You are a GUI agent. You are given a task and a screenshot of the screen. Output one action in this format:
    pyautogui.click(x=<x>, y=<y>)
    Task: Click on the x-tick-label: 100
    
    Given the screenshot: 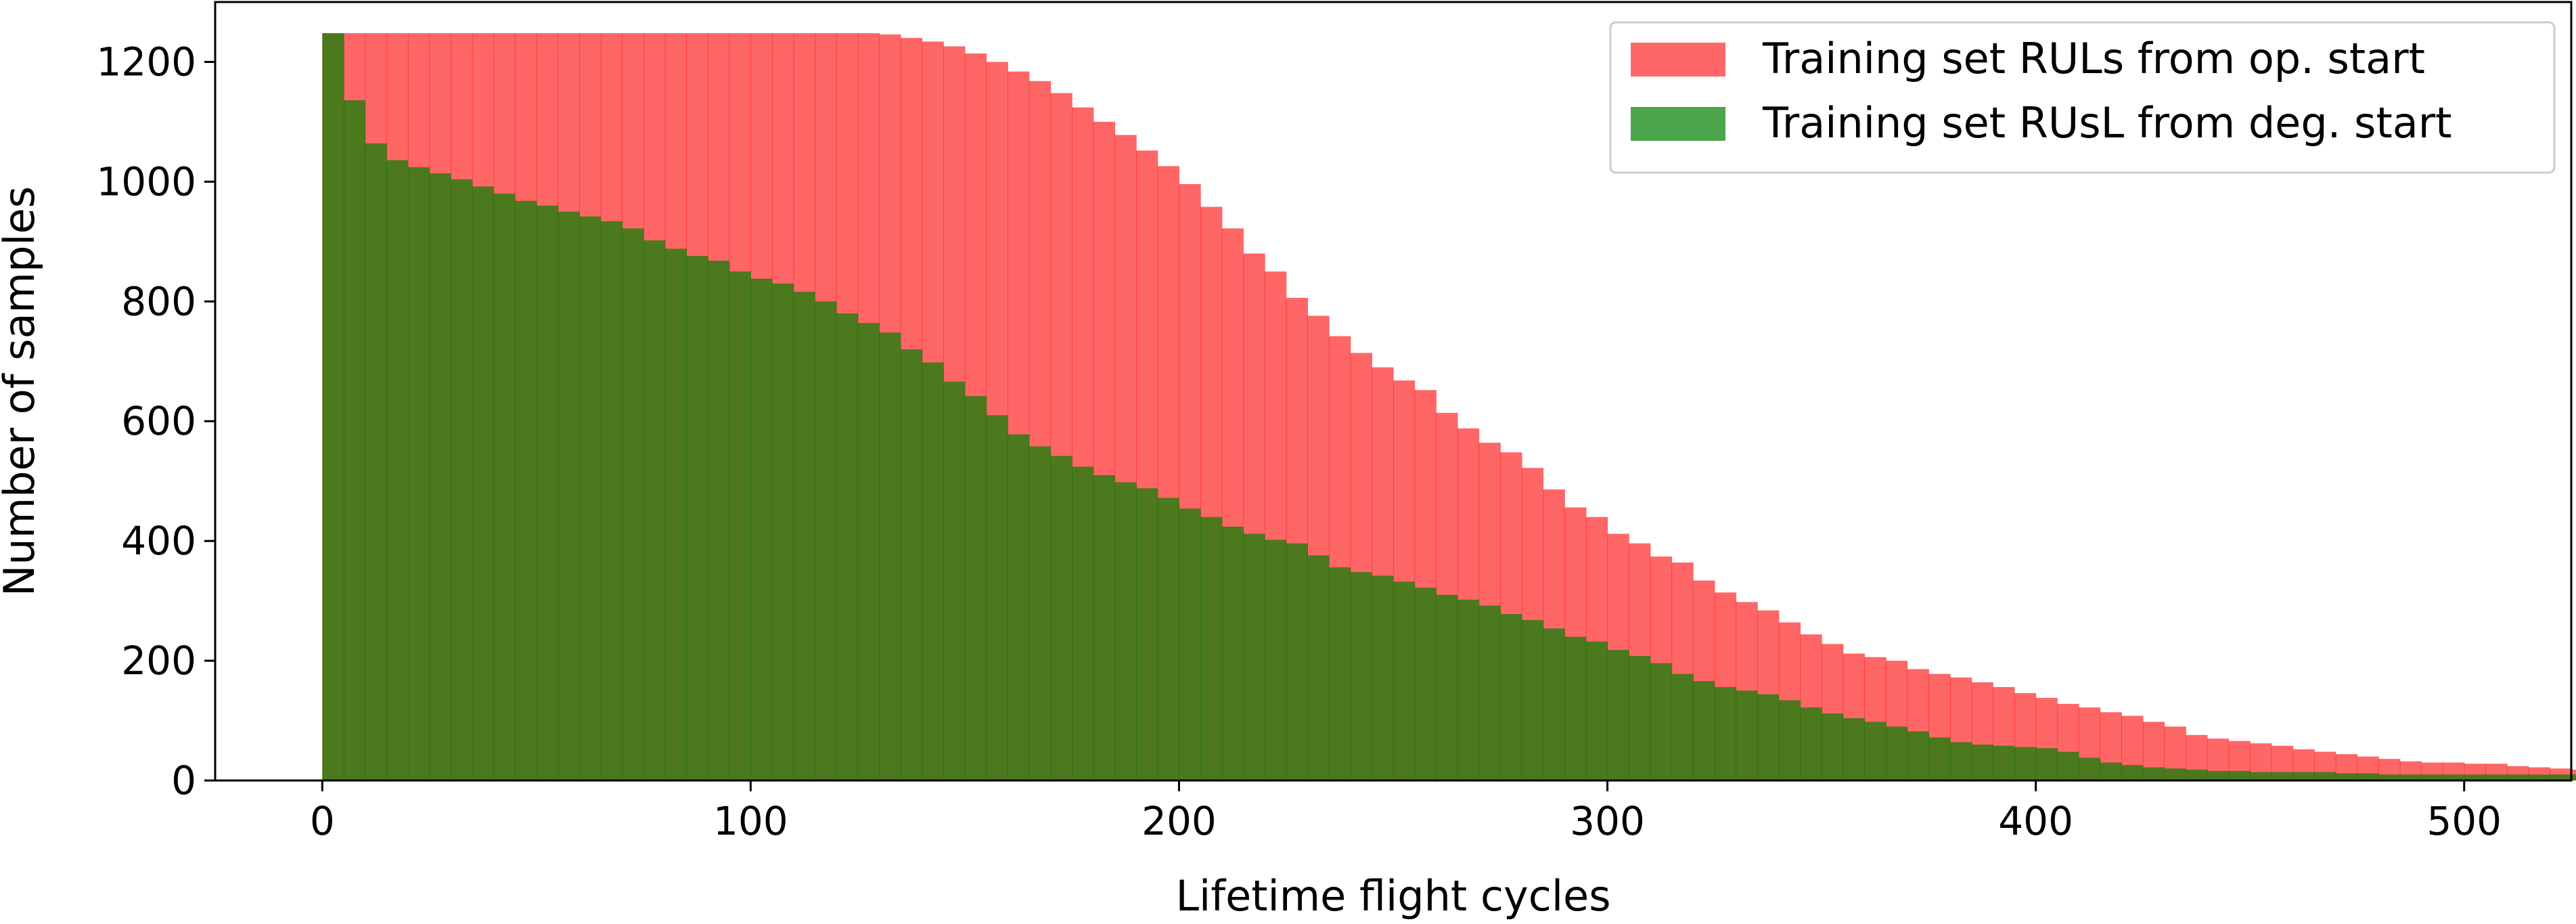 What is the action you would take?
    pyautogui.click(x=751, y=821)
    